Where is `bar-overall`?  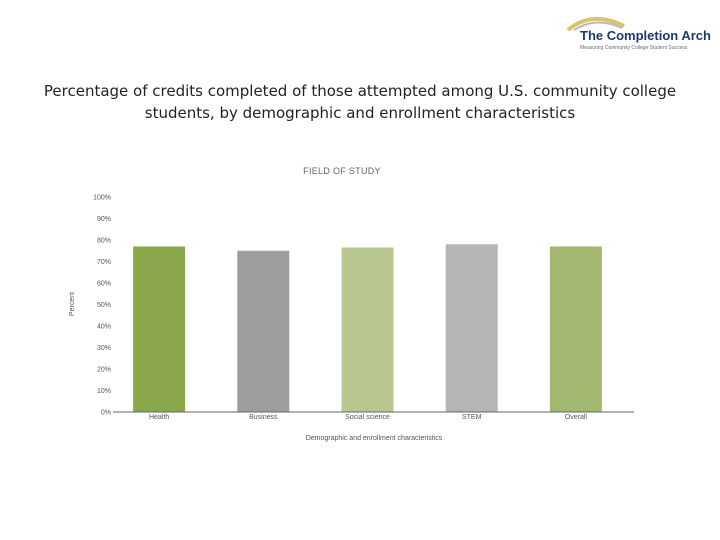 bar-overall is located at coordinates (575, 329).